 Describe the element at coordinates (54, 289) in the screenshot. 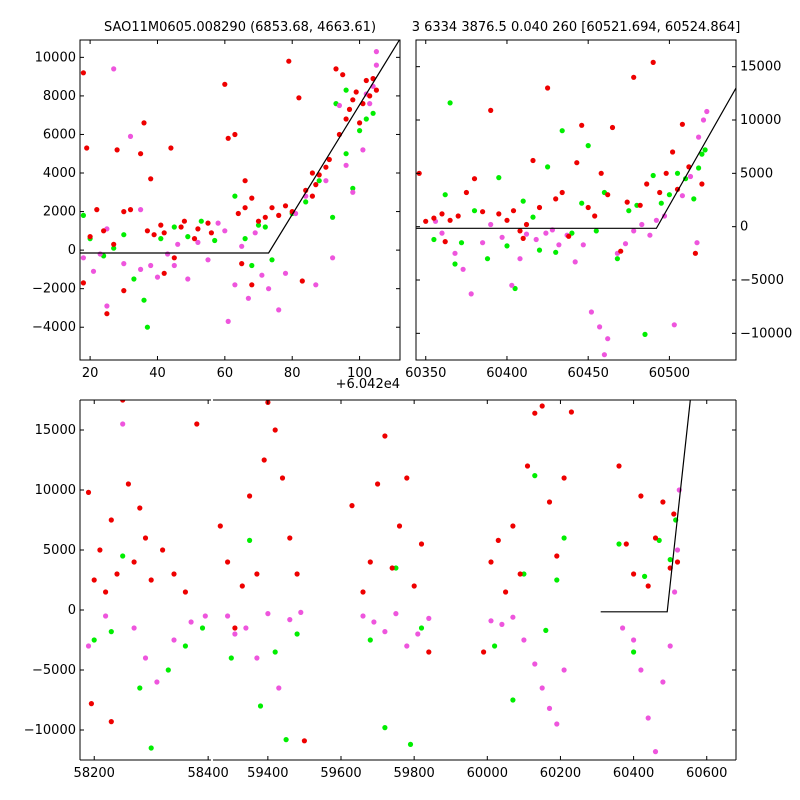

I see `y-tick-label: −2000` at that location.